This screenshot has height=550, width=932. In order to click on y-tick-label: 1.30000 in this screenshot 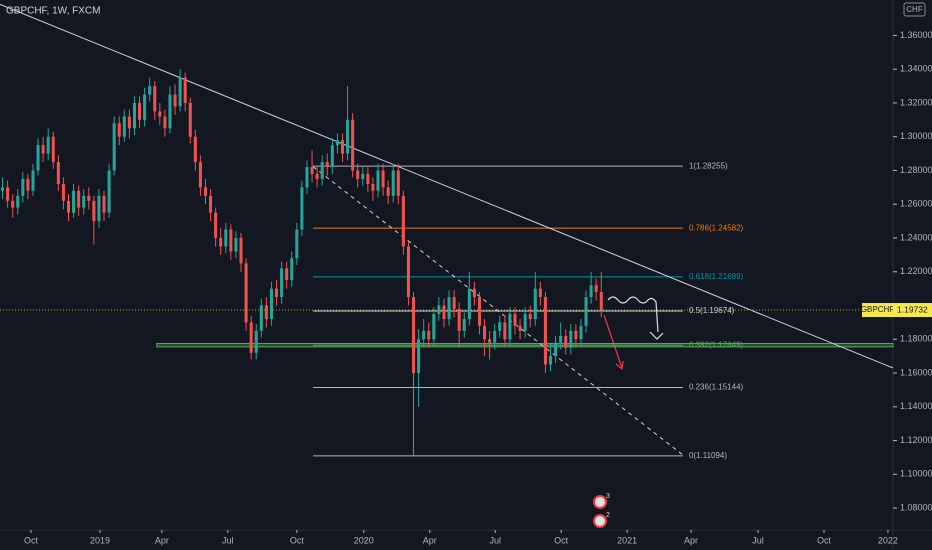, I will do `click(916, 136)`.